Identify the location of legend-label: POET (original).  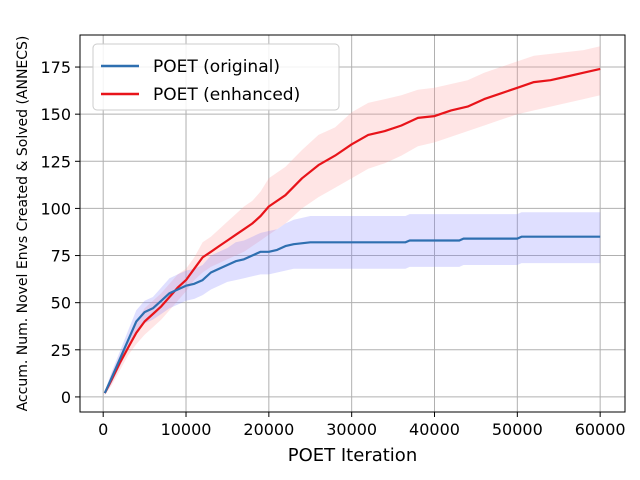
(216, 67).